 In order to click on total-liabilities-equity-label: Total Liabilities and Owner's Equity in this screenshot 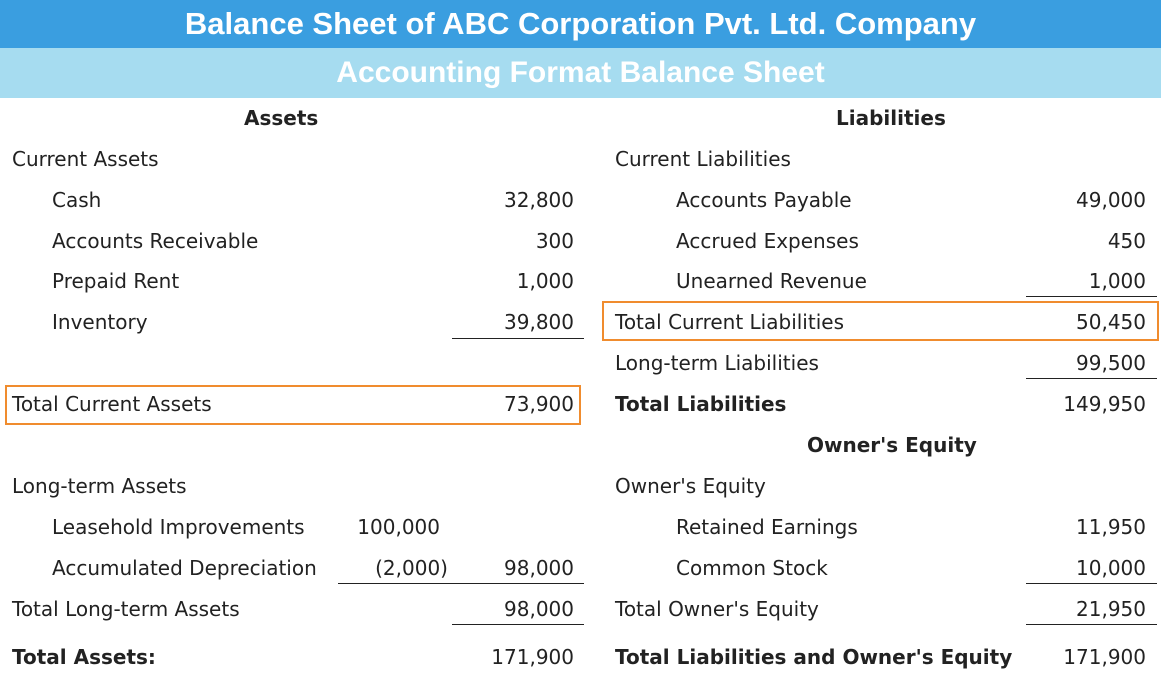, I will do `click(814, 657)`.